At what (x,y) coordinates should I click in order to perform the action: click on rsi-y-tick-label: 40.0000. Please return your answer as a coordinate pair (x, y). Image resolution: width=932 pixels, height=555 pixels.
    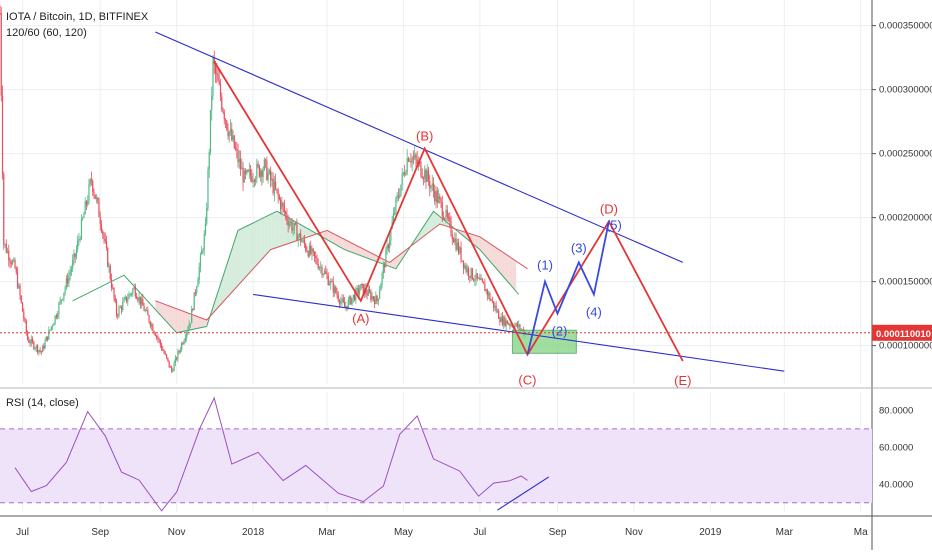
    Looking at the image, I should click on (896, 484).